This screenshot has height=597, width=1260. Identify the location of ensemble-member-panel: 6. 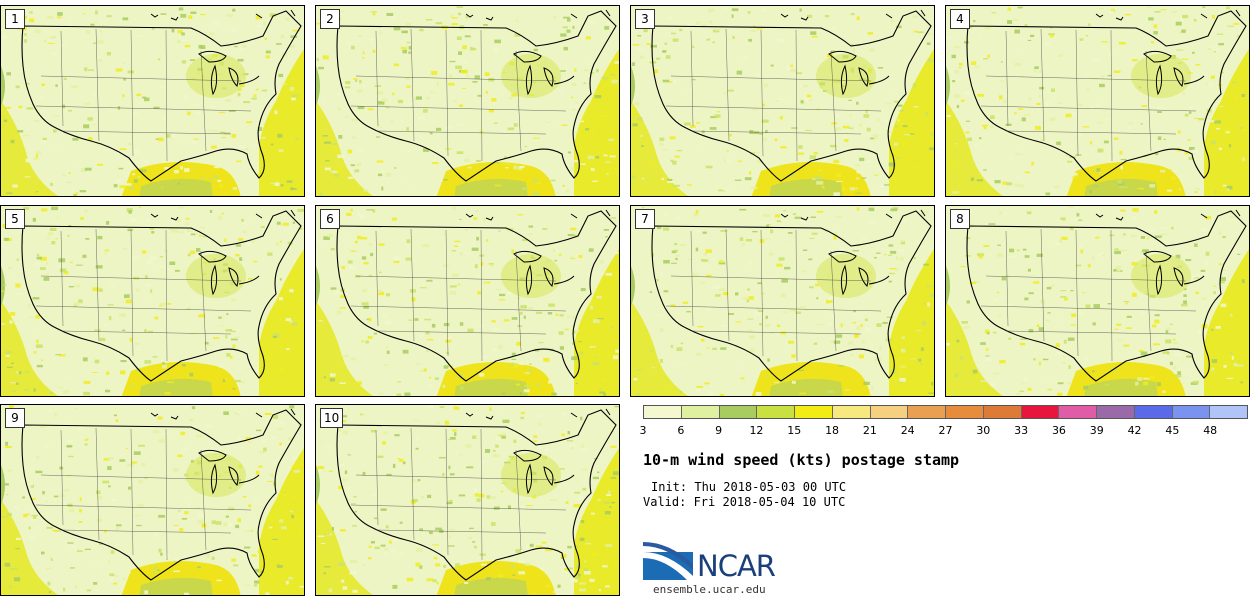
(467, 301).